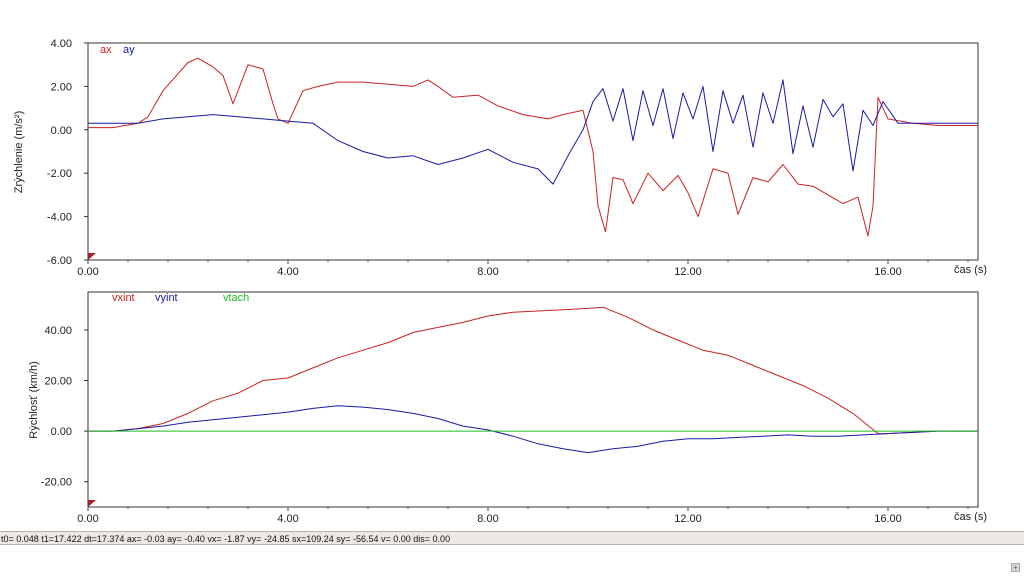  I want to click on resize-corner-button: +, so click(1015, 567).